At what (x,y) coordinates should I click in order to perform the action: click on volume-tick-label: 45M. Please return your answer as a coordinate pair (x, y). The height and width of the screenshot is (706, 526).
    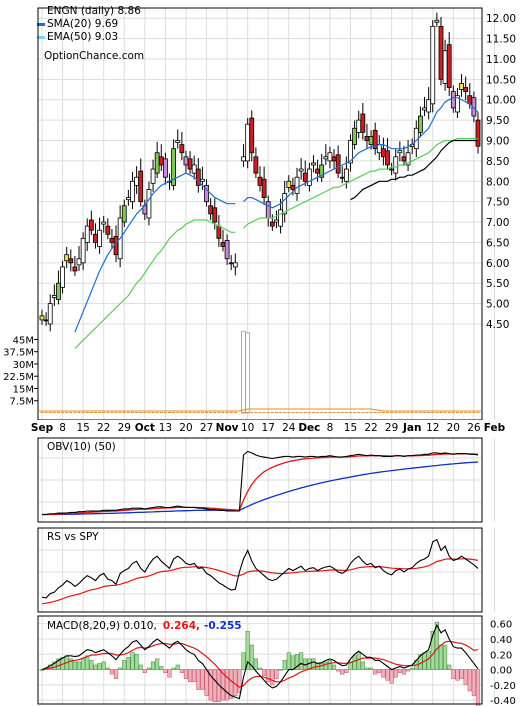
    Looking at the image, I should click on (23, 340).